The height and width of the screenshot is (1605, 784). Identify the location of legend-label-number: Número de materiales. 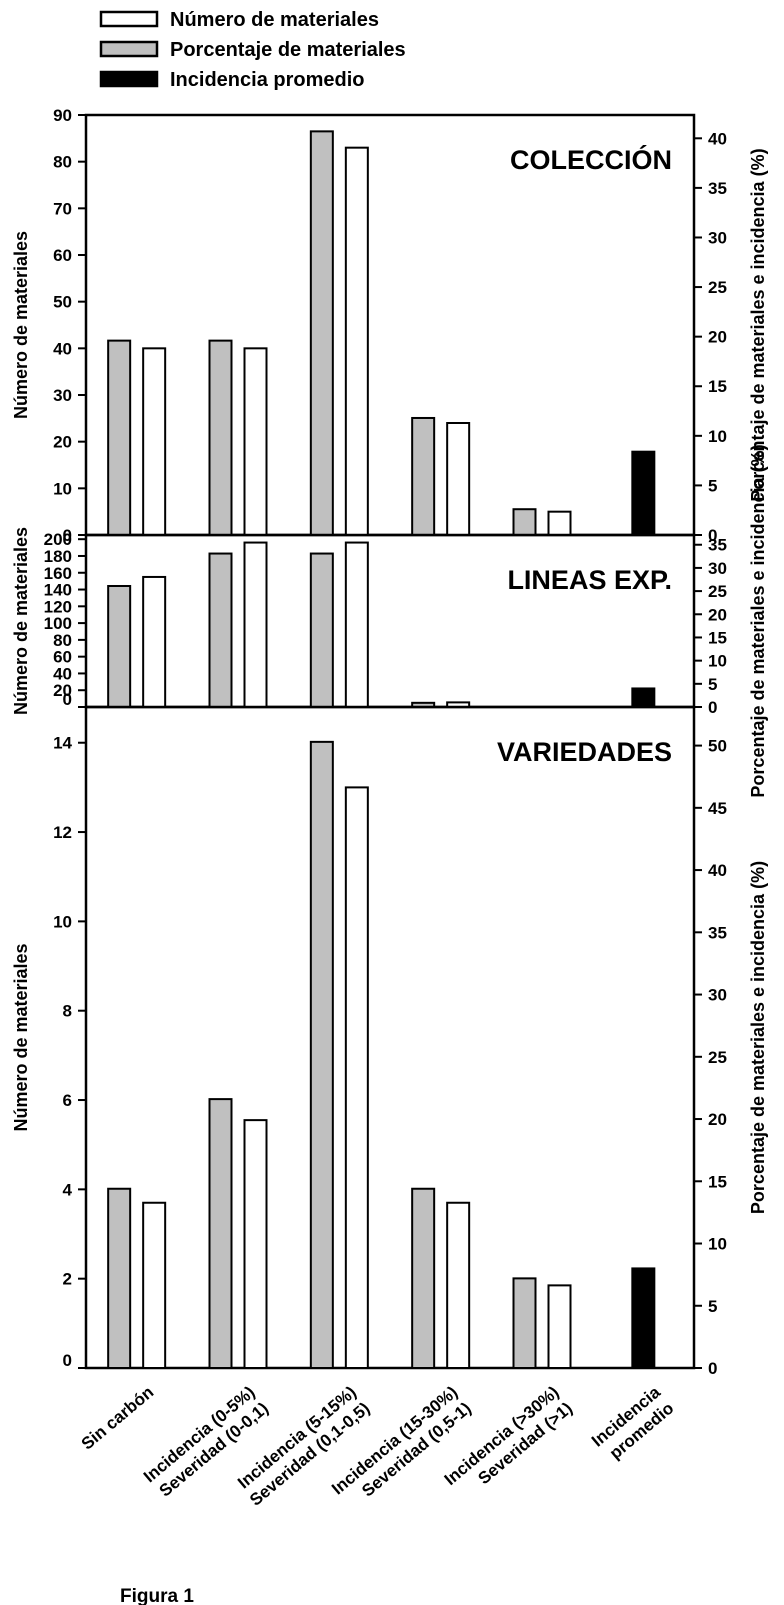
(274, 20).